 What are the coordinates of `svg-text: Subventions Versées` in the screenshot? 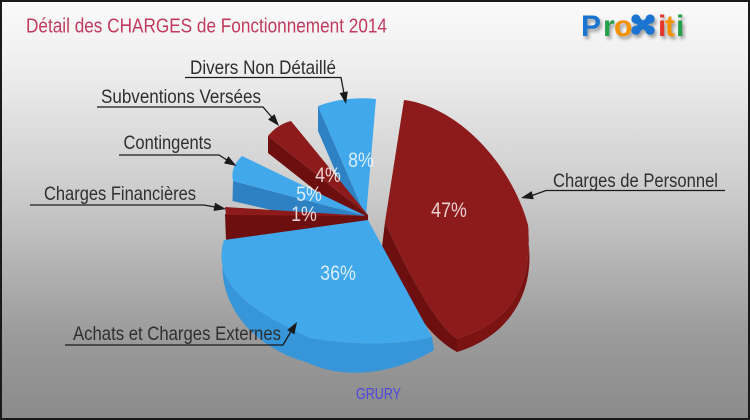 It's located at (181, 97).